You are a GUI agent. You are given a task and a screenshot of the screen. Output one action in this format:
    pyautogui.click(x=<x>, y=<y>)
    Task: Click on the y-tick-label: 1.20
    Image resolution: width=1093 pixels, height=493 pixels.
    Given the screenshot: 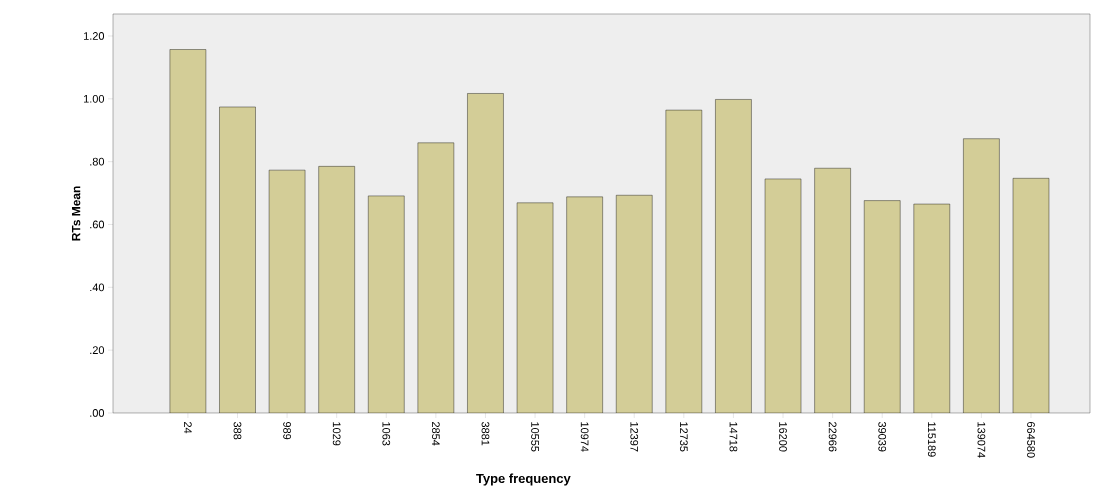 What is the action you would take?
    pyautogui.click(x=94, y=36)
    